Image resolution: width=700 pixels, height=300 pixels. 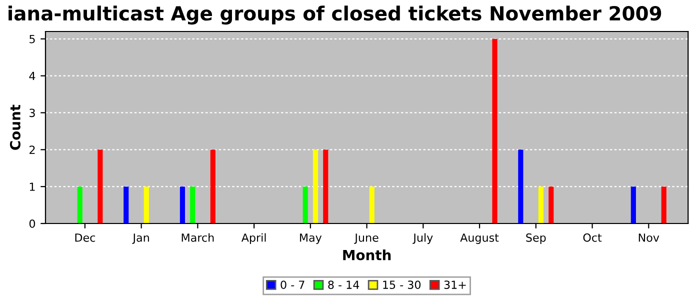 I want to click on x-tick-label: May, so click(x=311, y=239).